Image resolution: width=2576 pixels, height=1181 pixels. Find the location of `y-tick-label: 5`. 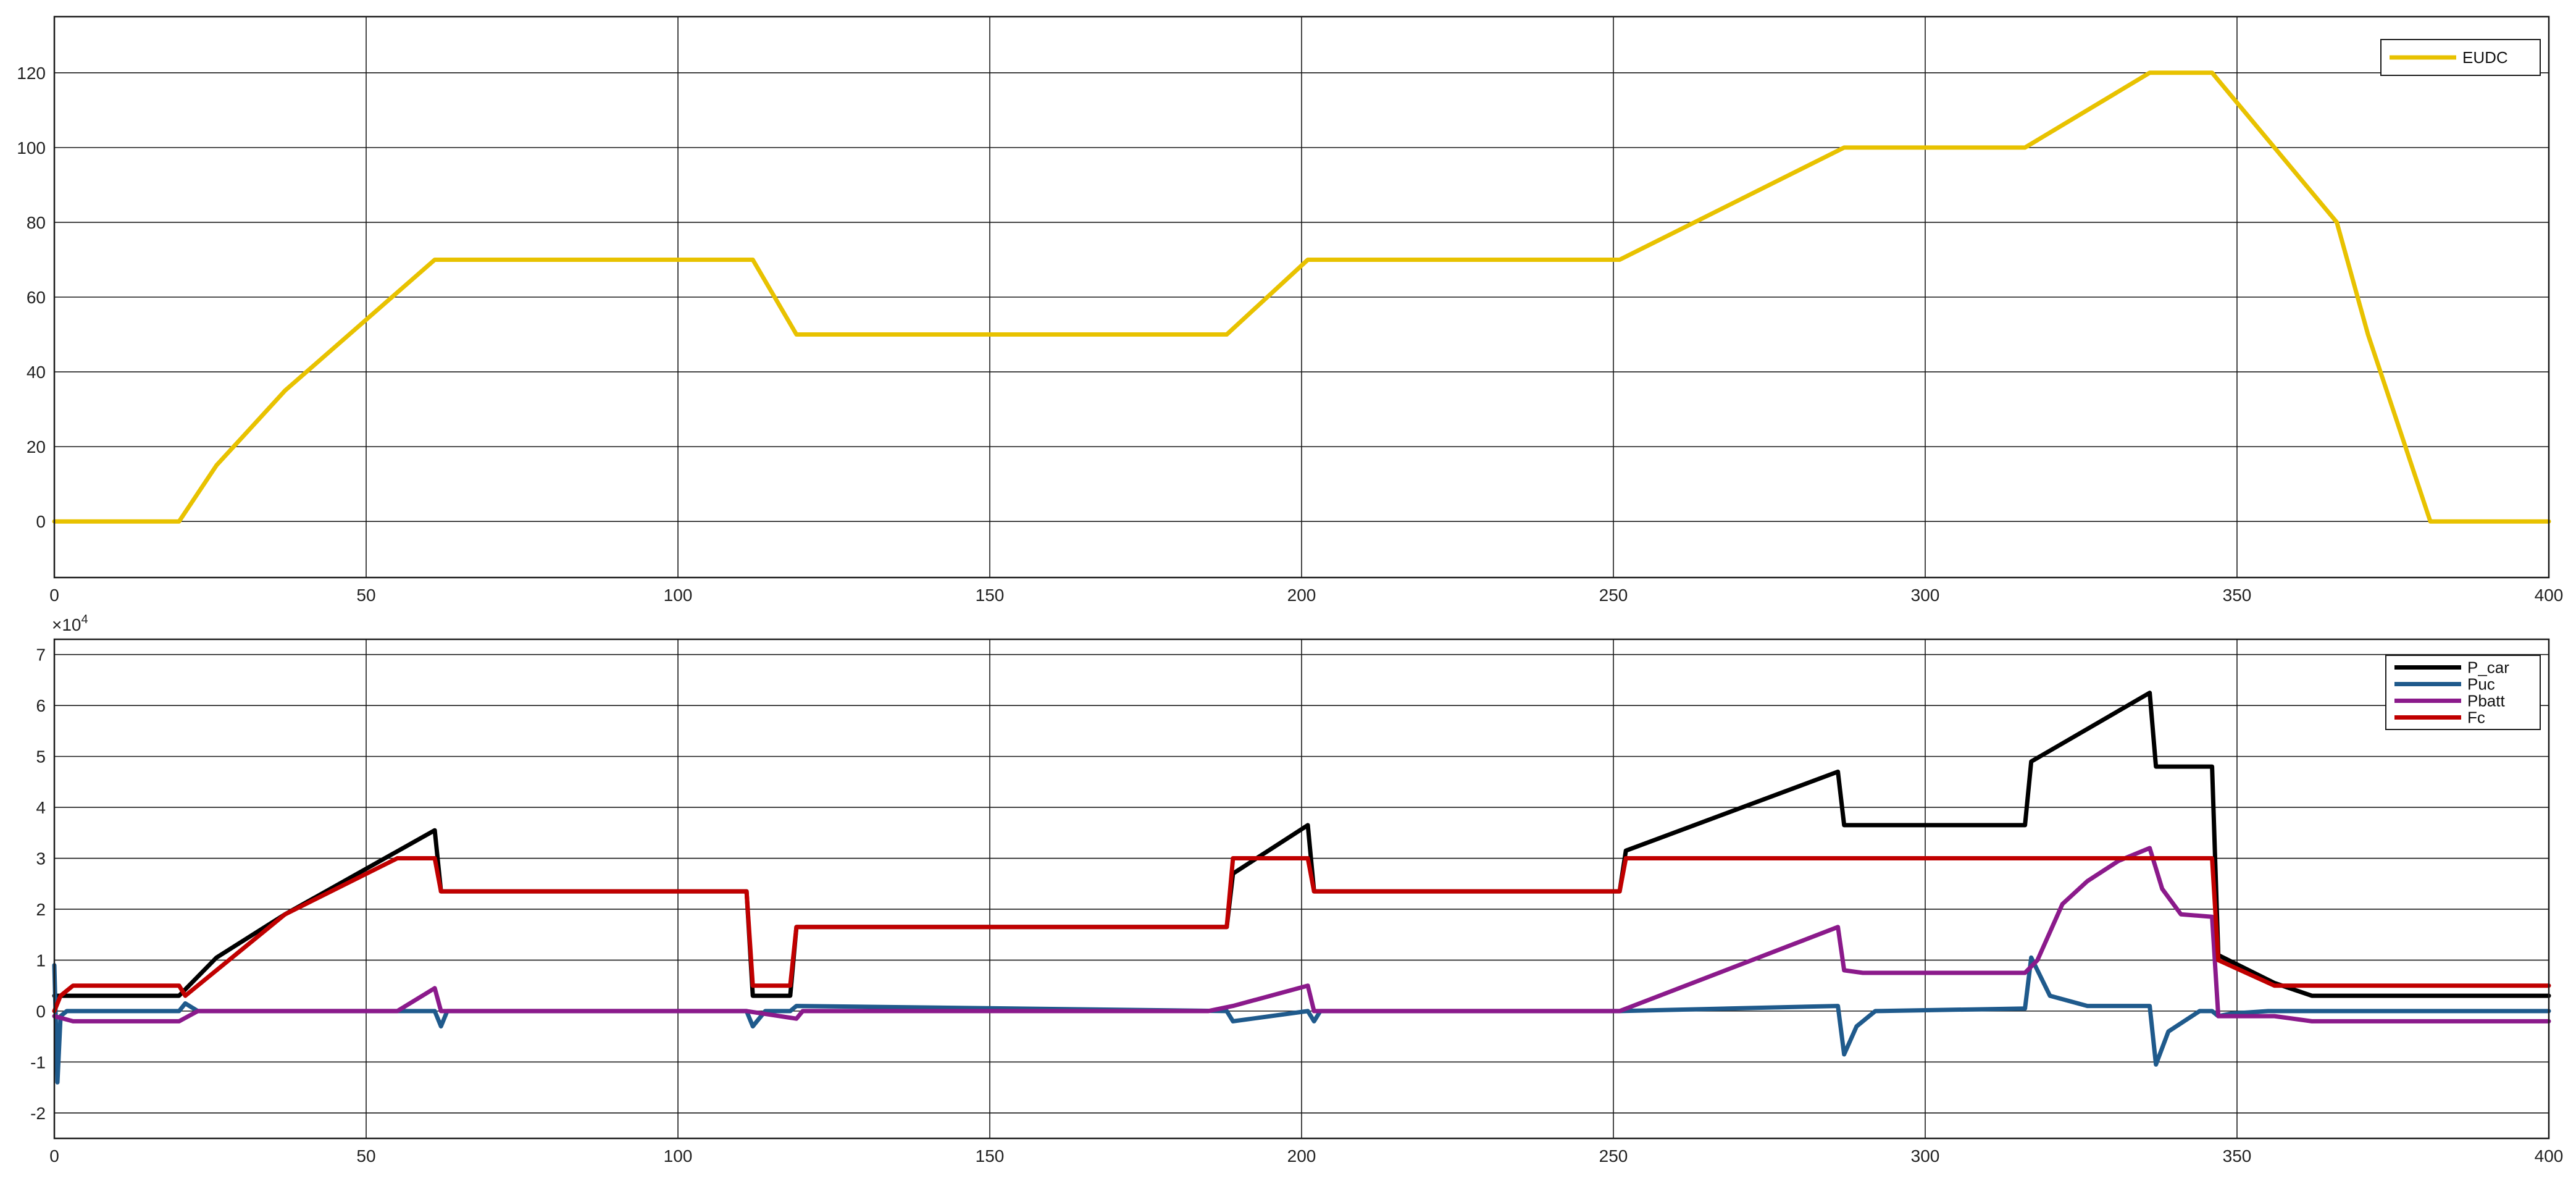

y-tick-label: 5 is located at coordinates (41, 757).